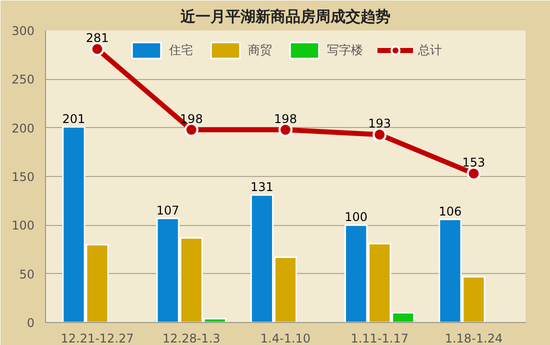  Describe the element at coordinates (181, 50) in the screenshot. I see `legend-label: 住宅` at that location.